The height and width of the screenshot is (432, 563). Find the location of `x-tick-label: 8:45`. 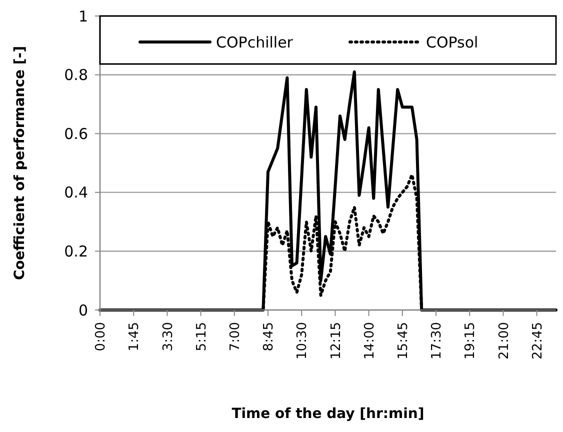

x-tick-label: 8:45 is located at coordinates (269, 337).